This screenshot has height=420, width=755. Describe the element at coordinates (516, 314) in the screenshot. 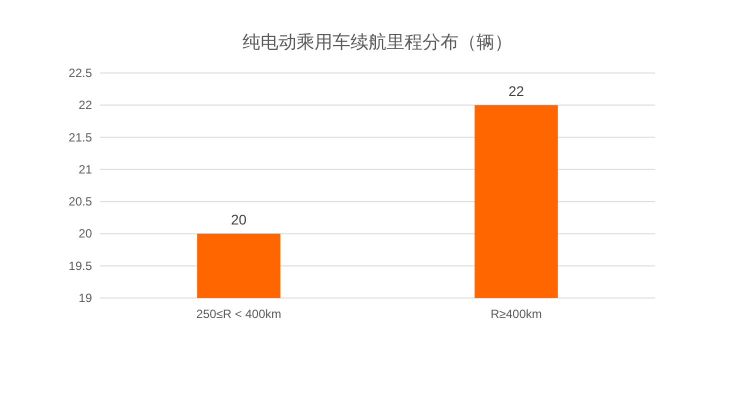

I see `x-tick-label: R≥400km` at that location.